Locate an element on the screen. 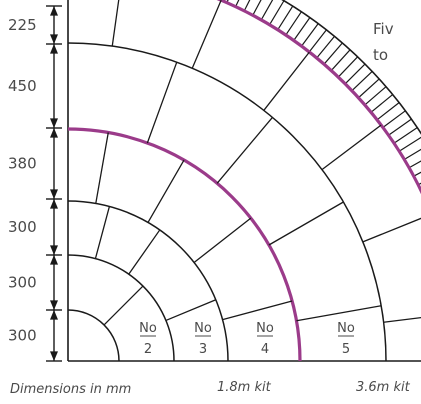 The image size is (421, 404). dimension-label: 450 is located at coordinates (22, 86).